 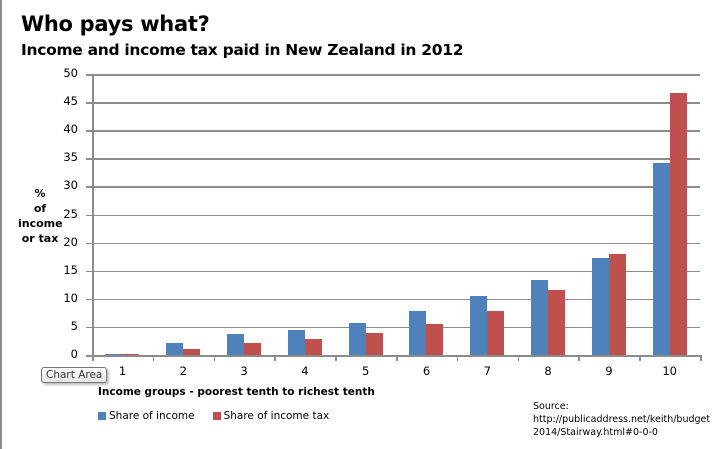 I want to click on chart-title: Who pays what?, so click(x=115, y=24).